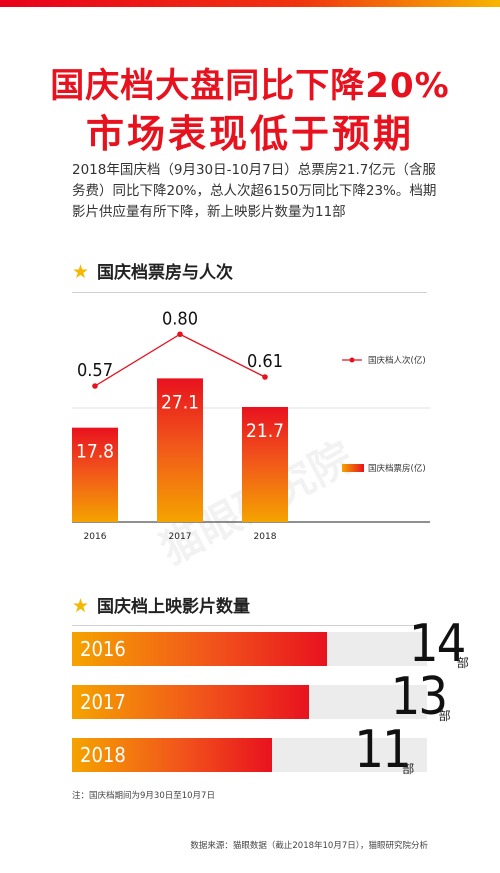  What do you see at coordinates (180, 334) in the screenshot?
I see `attendance-point-2017` at bounding box center [180, 334].